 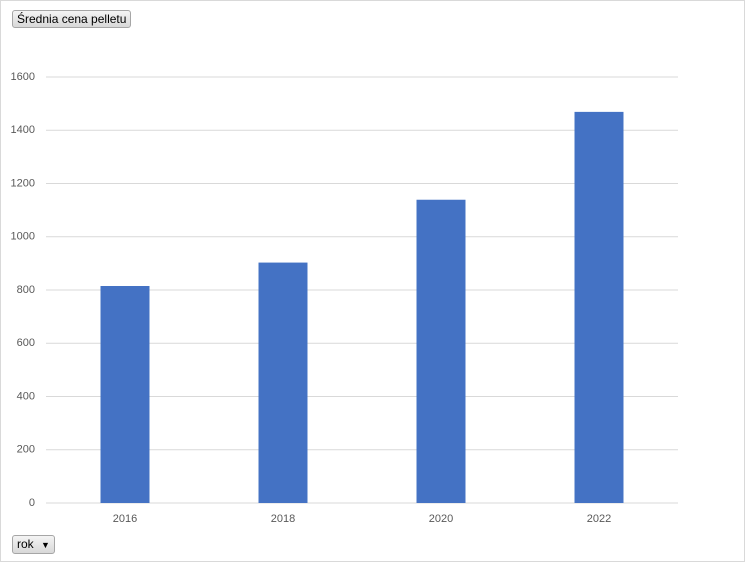 What do you see at coordinates (45, 545) in the screenshot?
I see `dropdown-arrow: ▼` at bounding box center [45, 545].